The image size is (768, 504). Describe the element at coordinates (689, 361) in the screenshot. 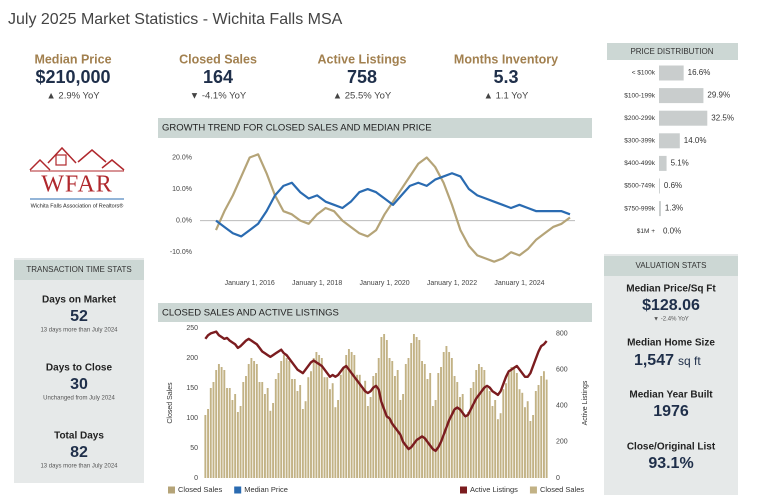

I see `stat-unit: sq ft` at that location.